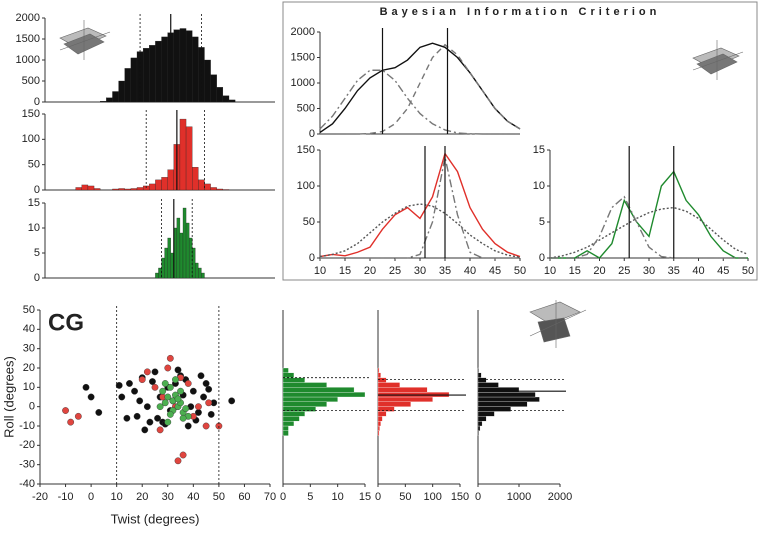  I want to click on y-tick-label: 30, so click(29, 349).